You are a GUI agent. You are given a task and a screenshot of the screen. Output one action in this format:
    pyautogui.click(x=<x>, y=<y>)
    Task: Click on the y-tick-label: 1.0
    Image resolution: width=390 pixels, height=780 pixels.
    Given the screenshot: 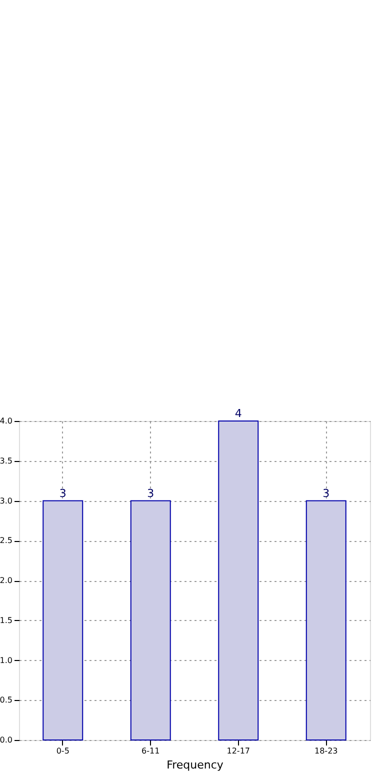 What is the action you would take?
    pyautogui.click(x=6, y=660)
    